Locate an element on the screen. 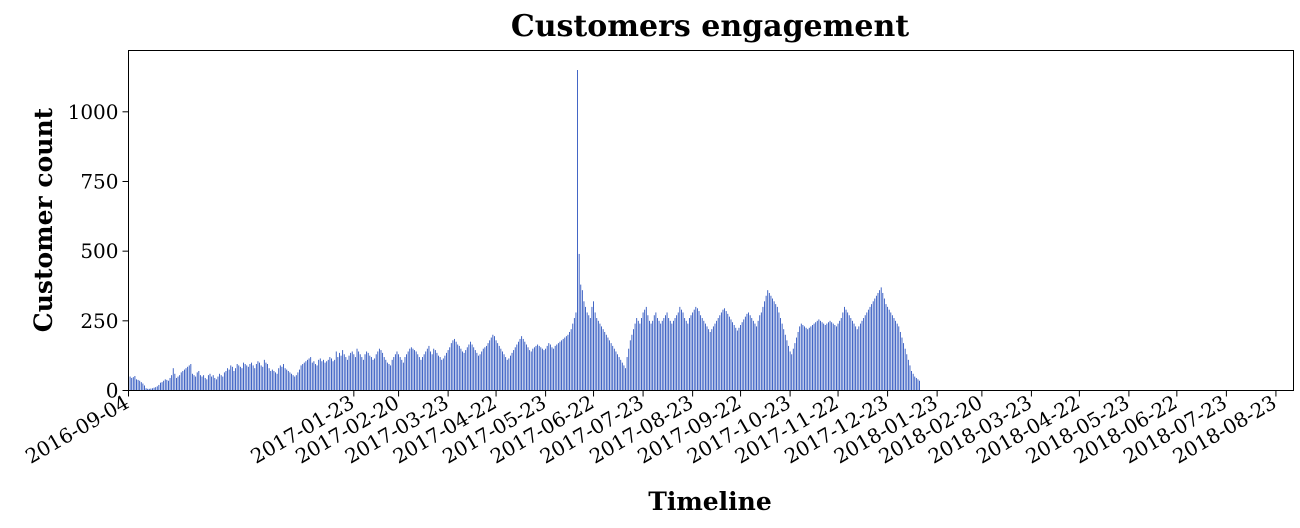 Image resolution: width=1300 pixels, height=528 pixels. y-tick-label: 250 is located at coordinates (99, 321).